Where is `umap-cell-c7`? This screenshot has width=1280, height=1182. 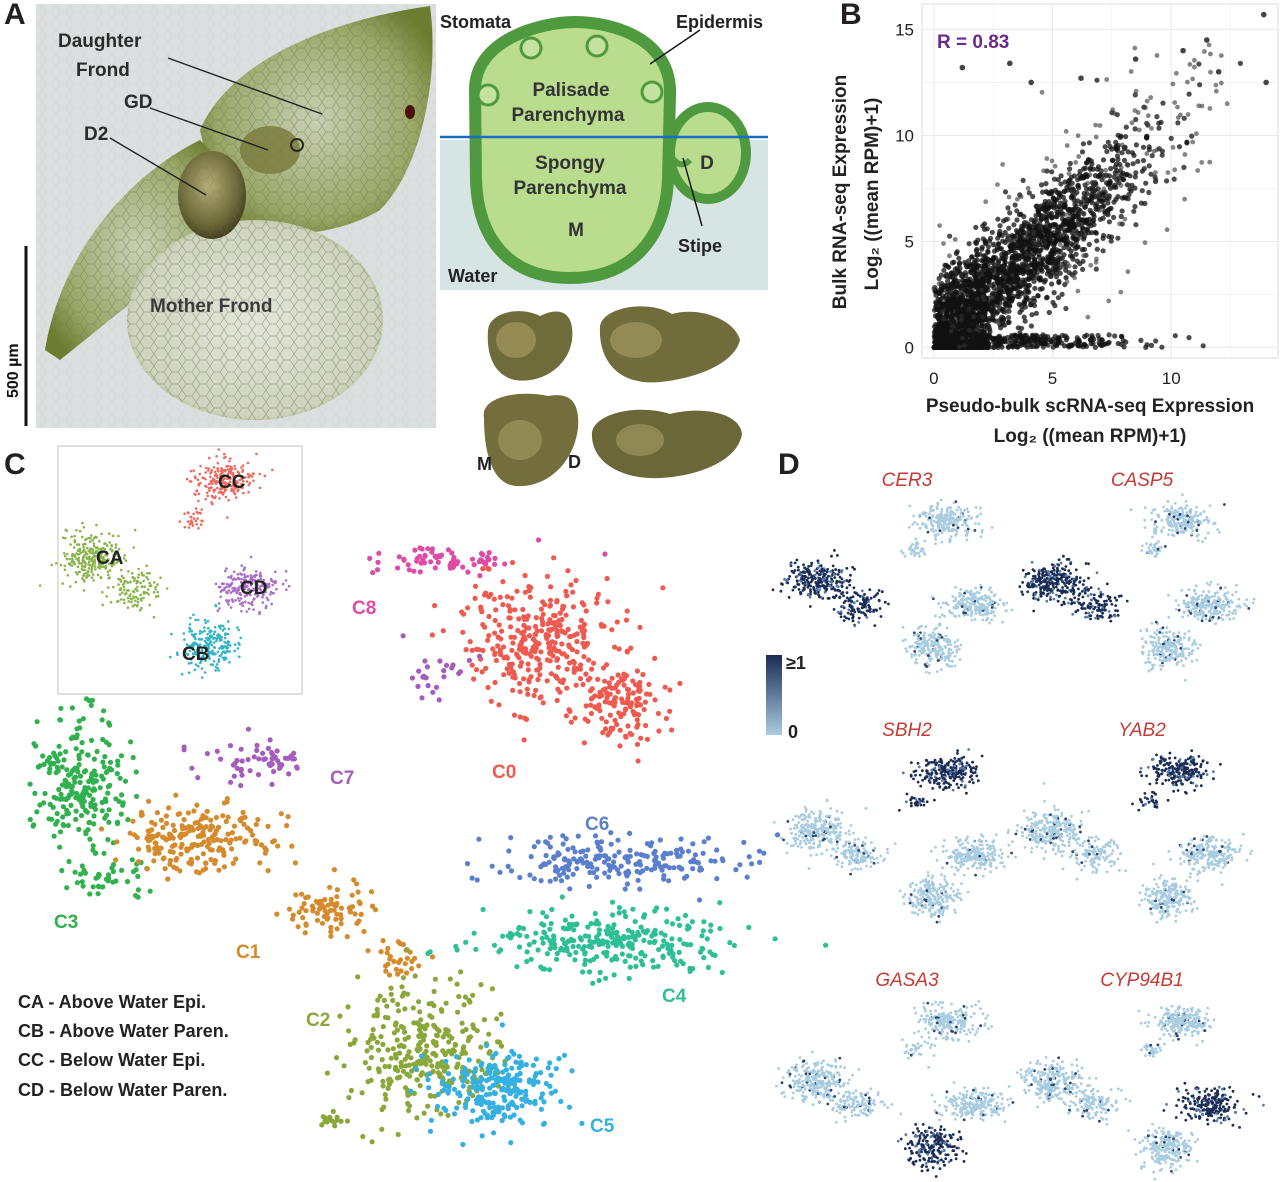 umap-cell-c7 is located at coordinates (277, 751).